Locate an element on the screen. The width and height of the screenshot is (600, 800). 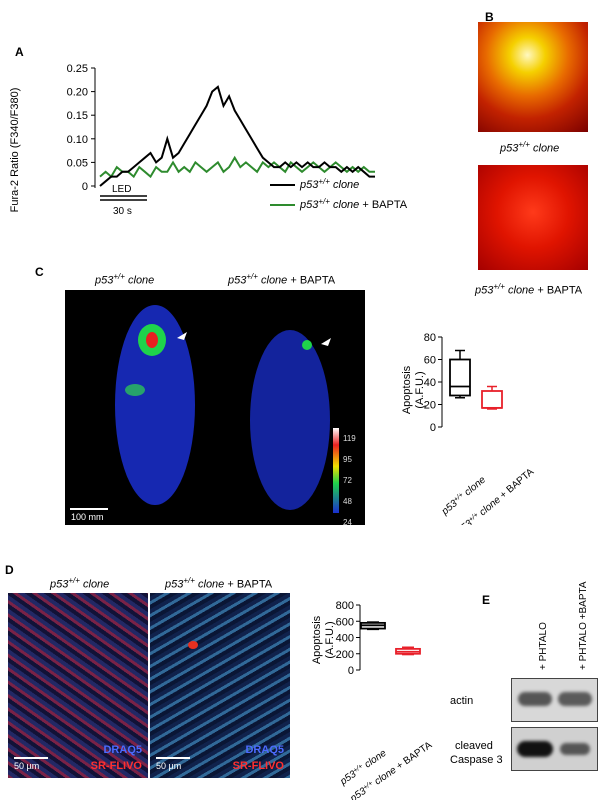
c-scale-label: 100 mm is located at coordinates (87, 517).